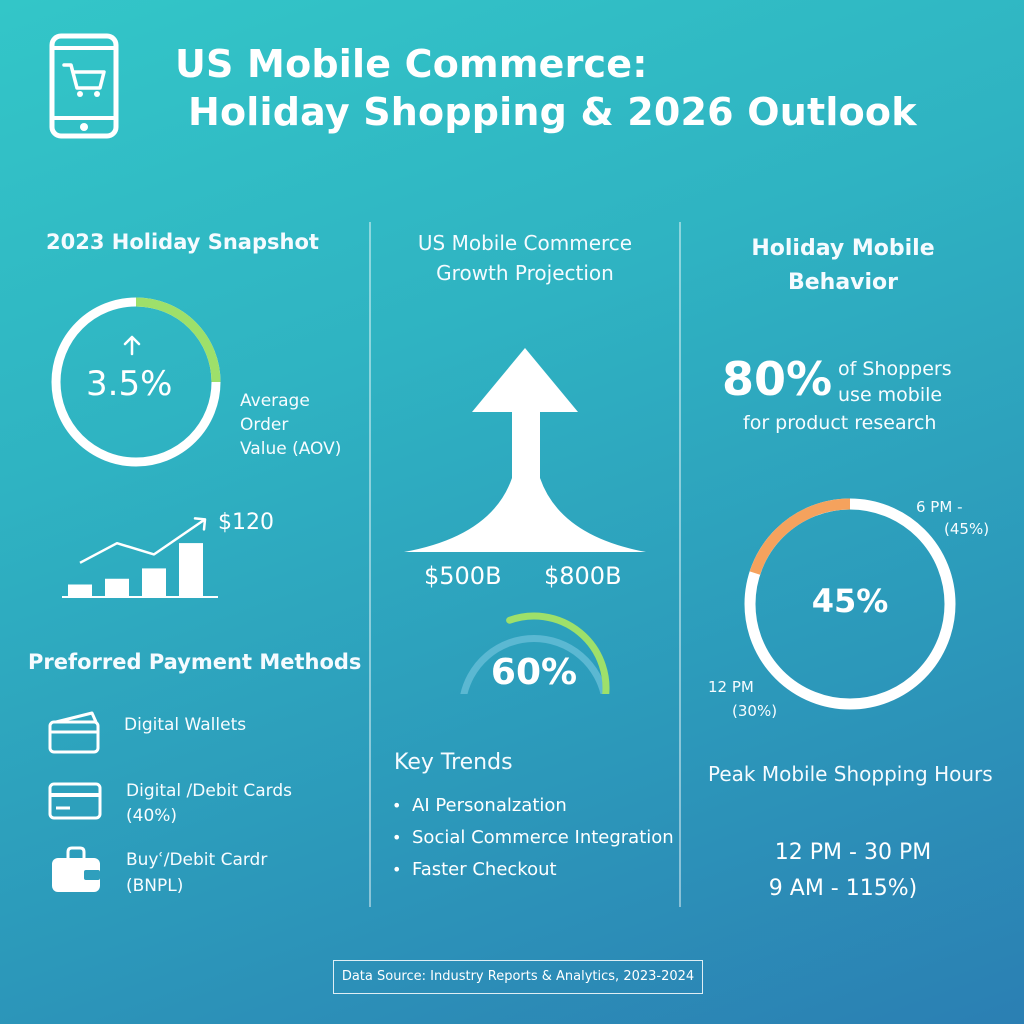  I want to click on research-stat-line-1: of Shoppers, so click(895, 369).